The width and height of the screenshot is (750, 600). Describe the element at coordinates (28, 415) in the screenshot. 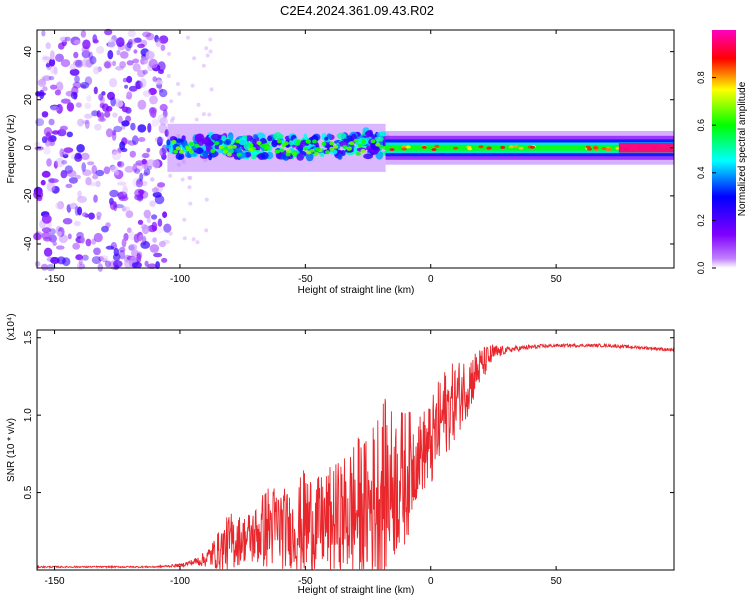

I see `y-tick-label: 1.0` at that location.